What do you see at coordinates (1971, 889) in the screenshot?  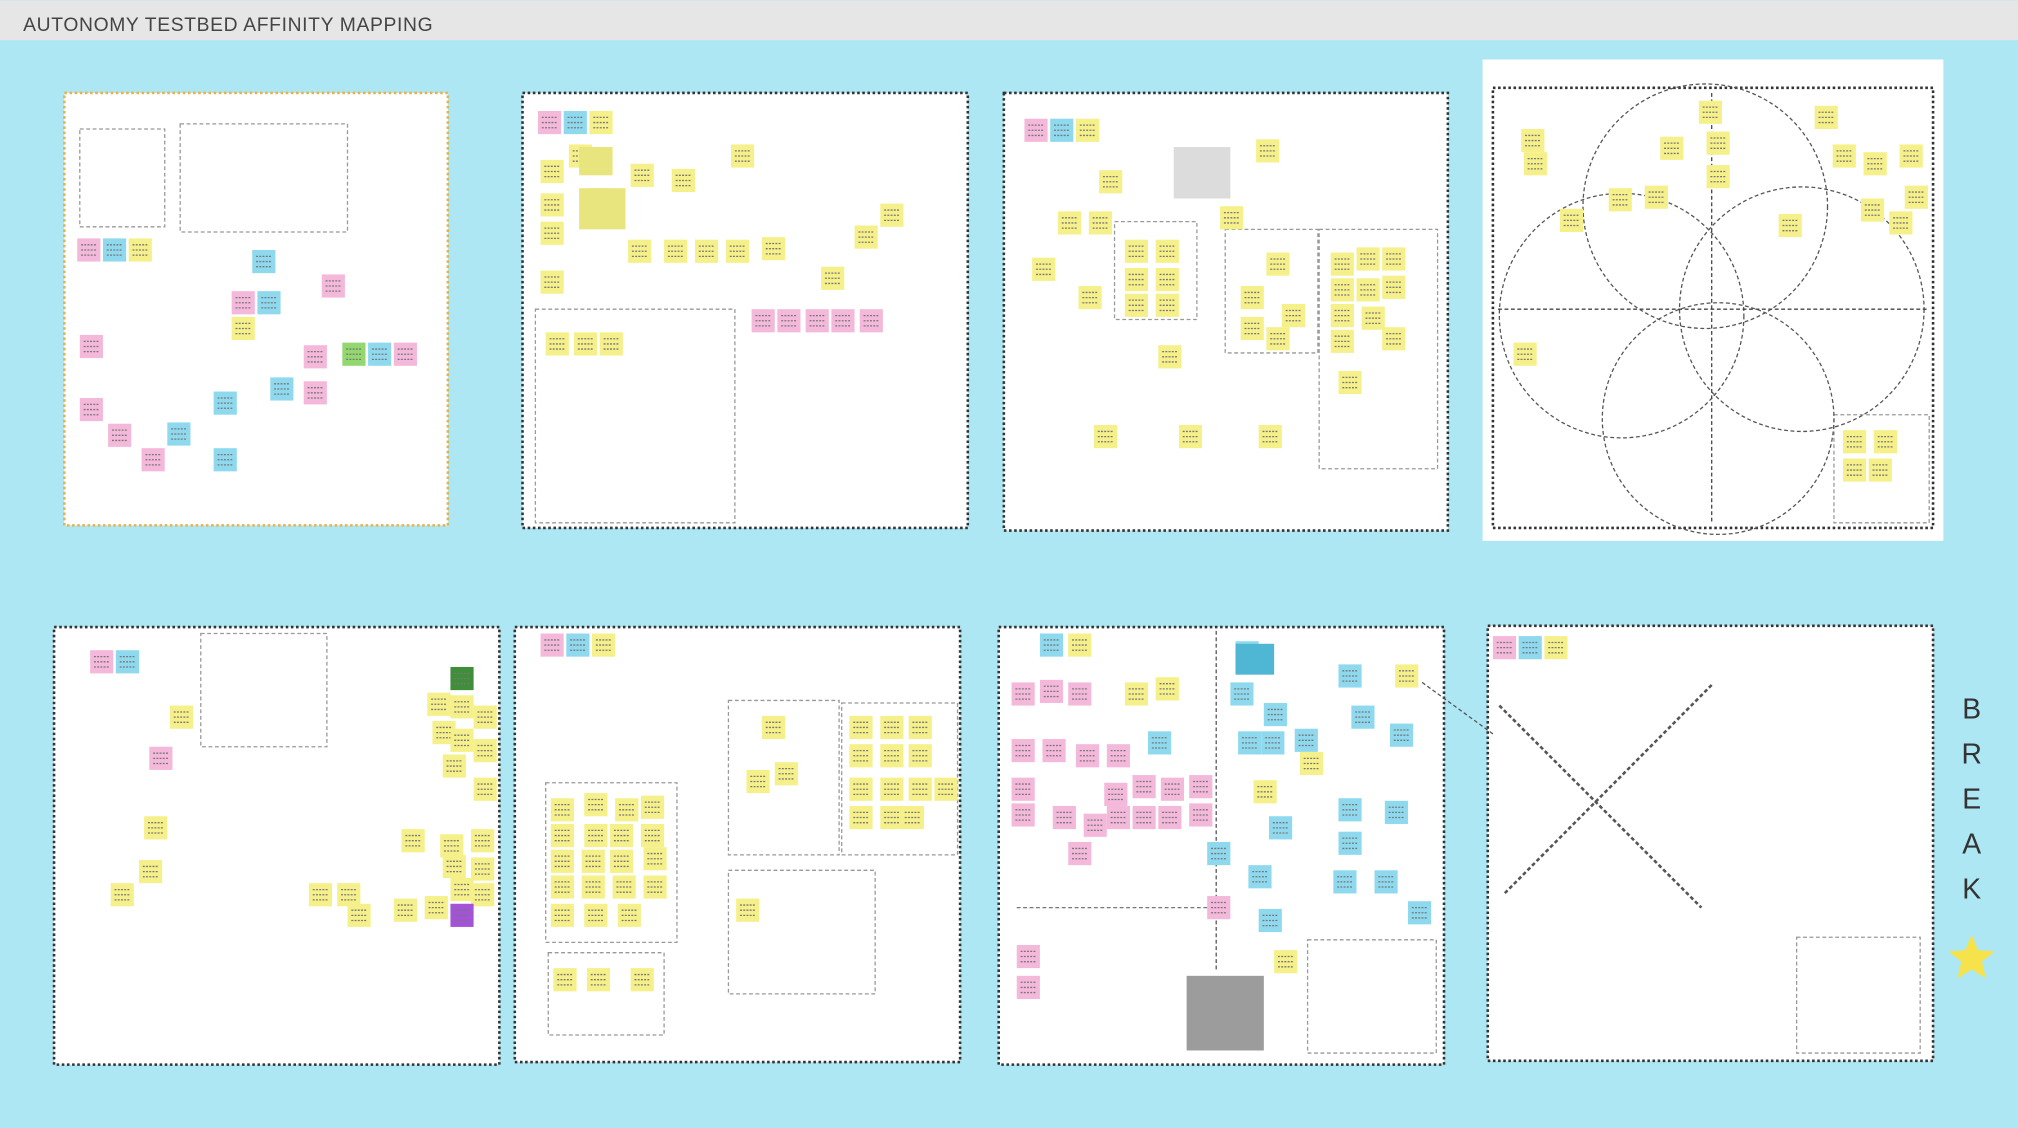 I see `break-letter: K` at bounding box center [1971, 889].